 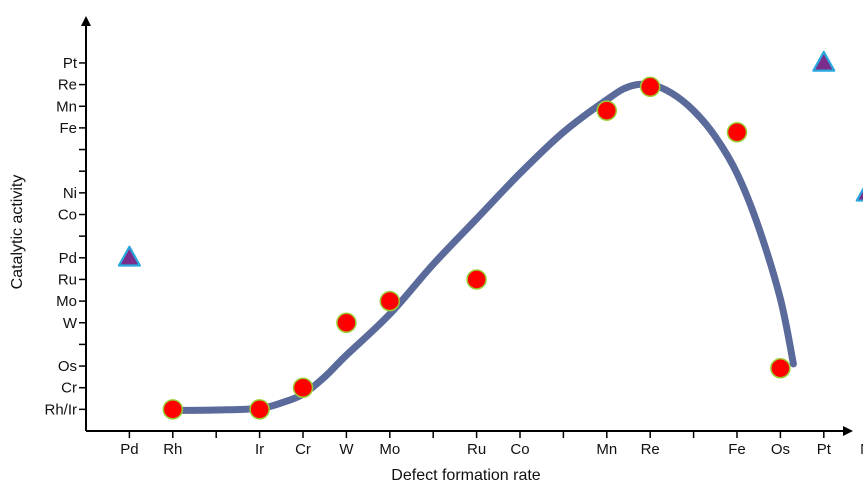 What do you see at coordinates (824, 449) in the screenshot?
I see `x-tick-label: Pt` at bounding box center [824, 449].